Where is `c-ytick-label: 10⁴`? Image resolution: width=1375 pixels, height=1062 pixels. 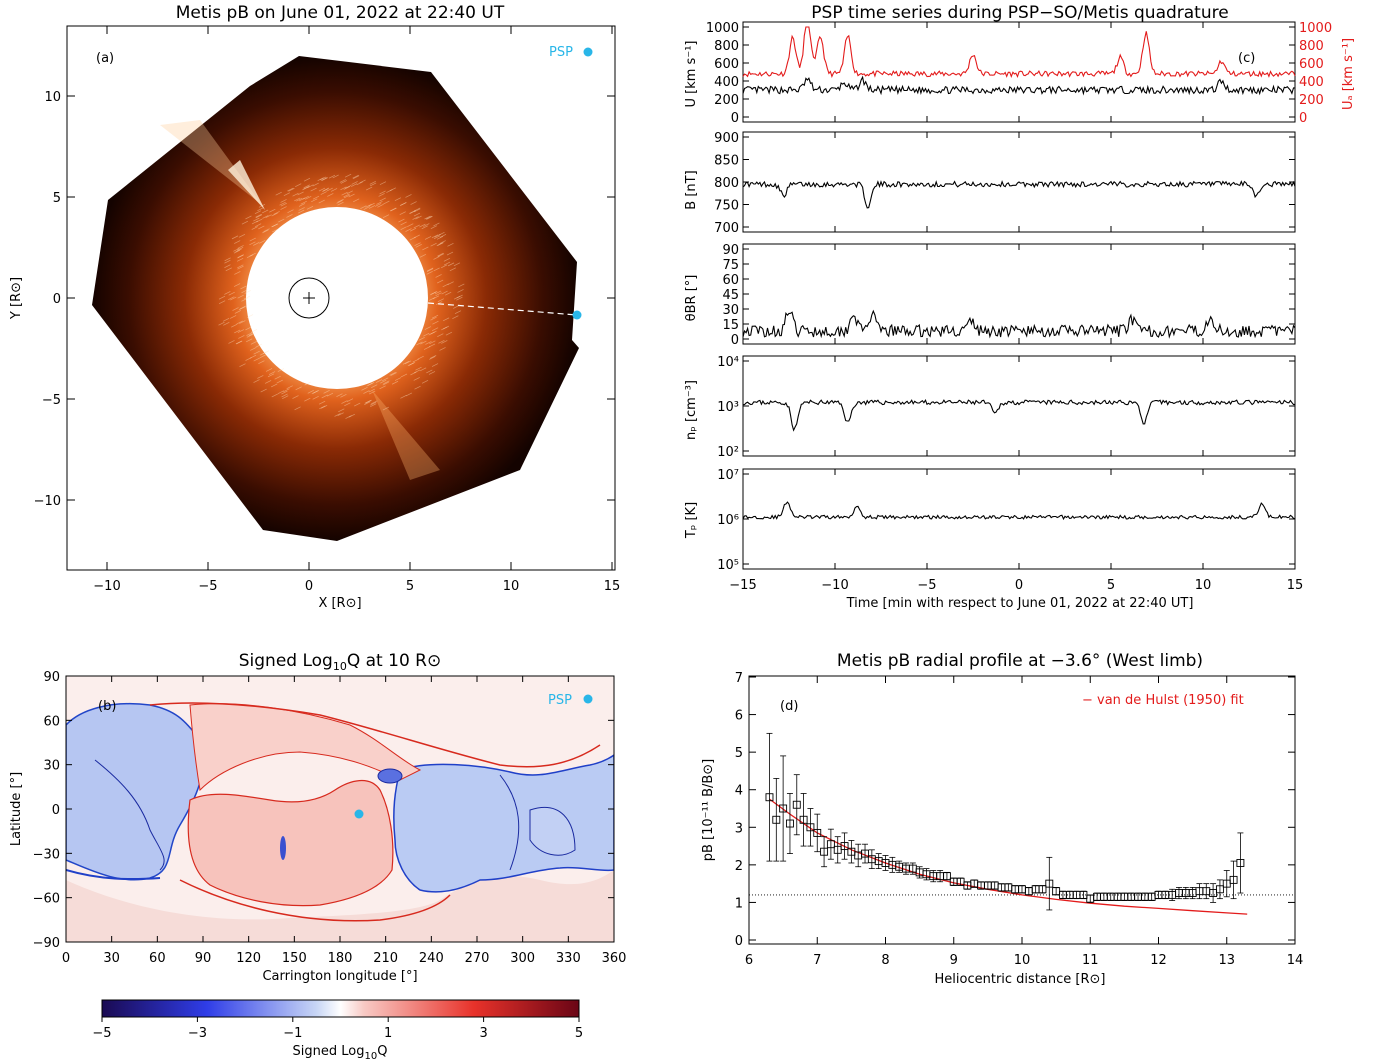
c-ytick-label: 10⁴ is located at coordinates (728, 362).